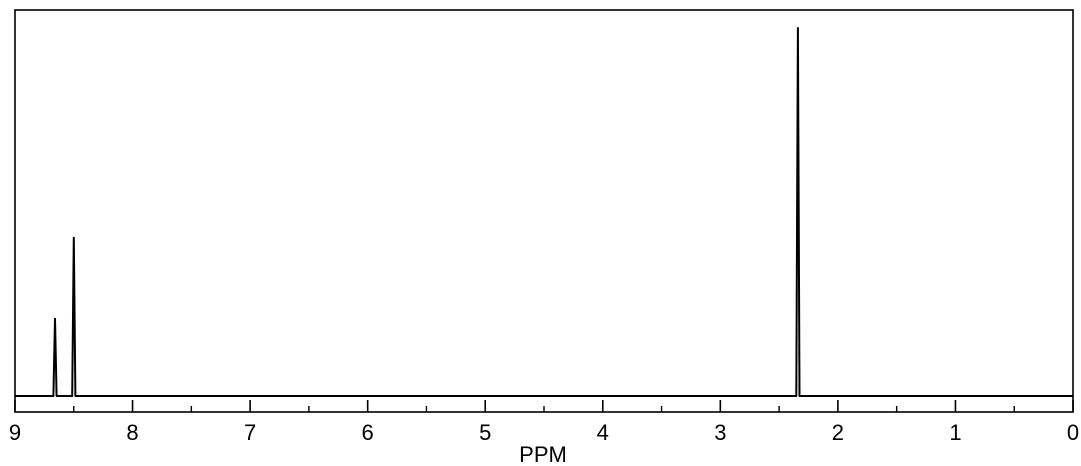 This screenshot has width=1081, height=466. I want to click on x-axis-ticks, so click(544, 406).